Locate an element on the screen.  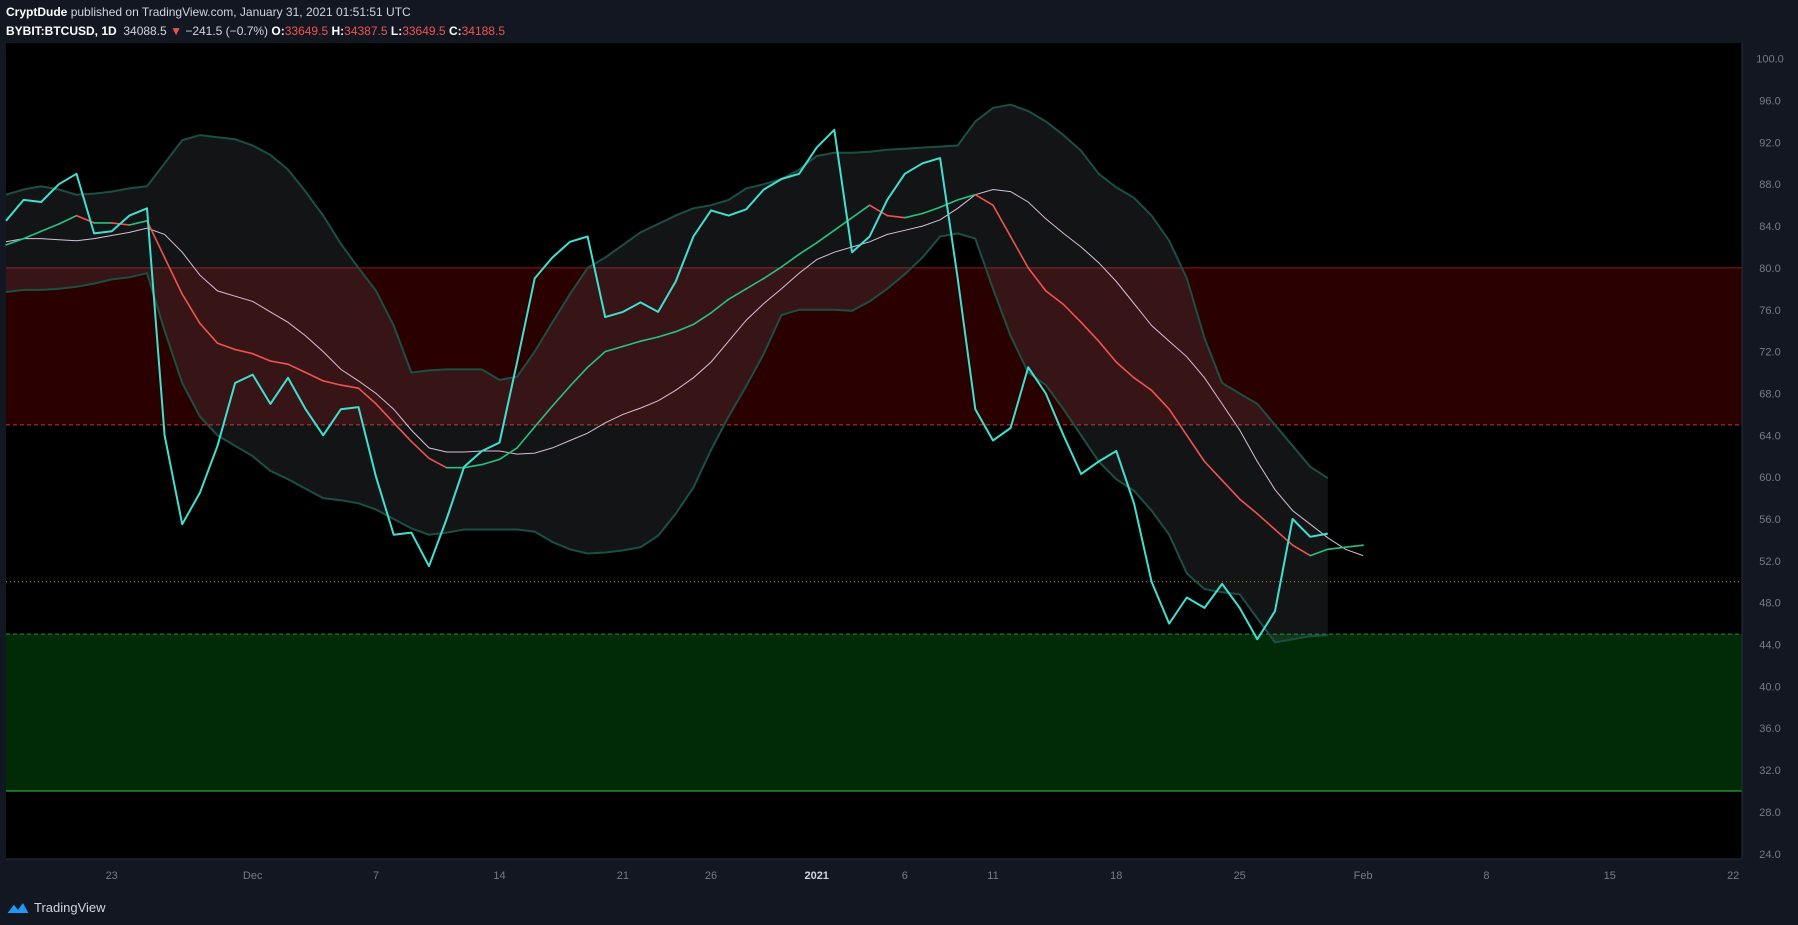
time-tick-label: 2021 is located at coordinates (816, 876).